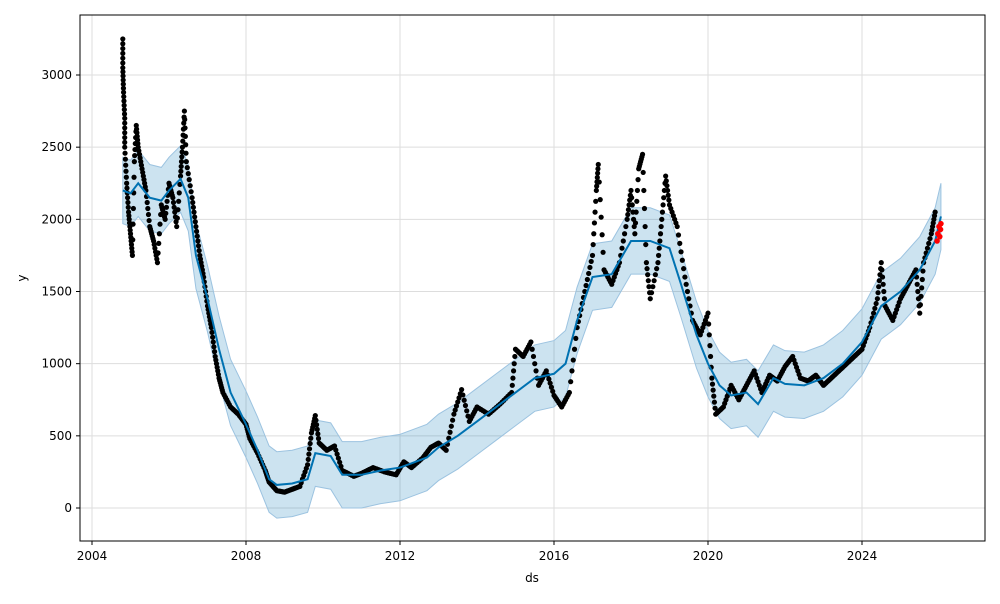 Image resolution: width=1000 pixels, height=604 pixels. Describe the element at coordinates (56, 364) in the screenshot. I see `y-tick-label: 1000` at that location.